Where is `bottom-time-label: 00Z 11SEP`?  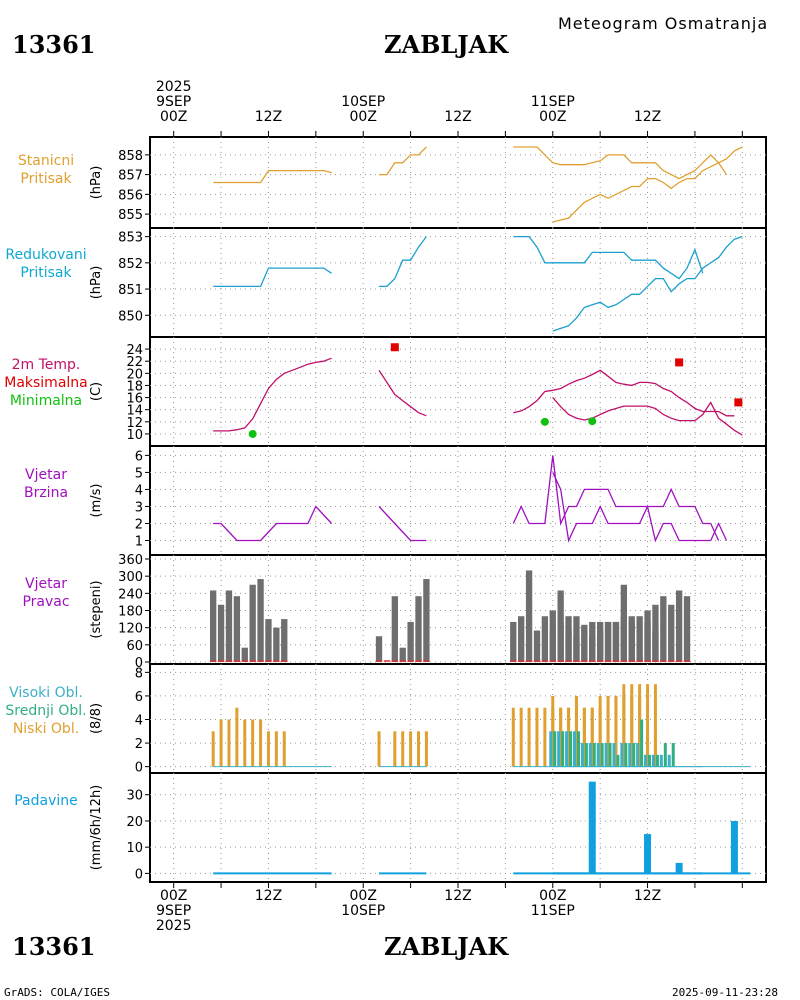 bottom-time-label: 00Z 11SEP is located at coordinates (553, 911).